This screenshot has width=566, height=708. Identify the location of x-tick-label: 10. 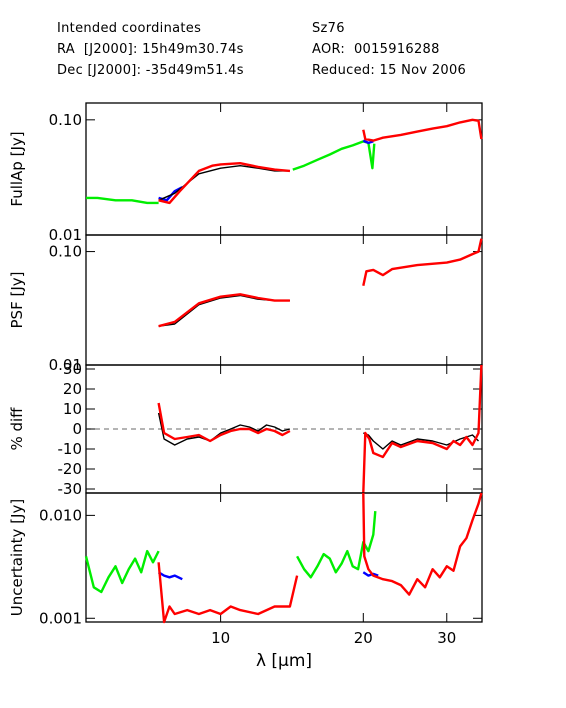
(220, 638).